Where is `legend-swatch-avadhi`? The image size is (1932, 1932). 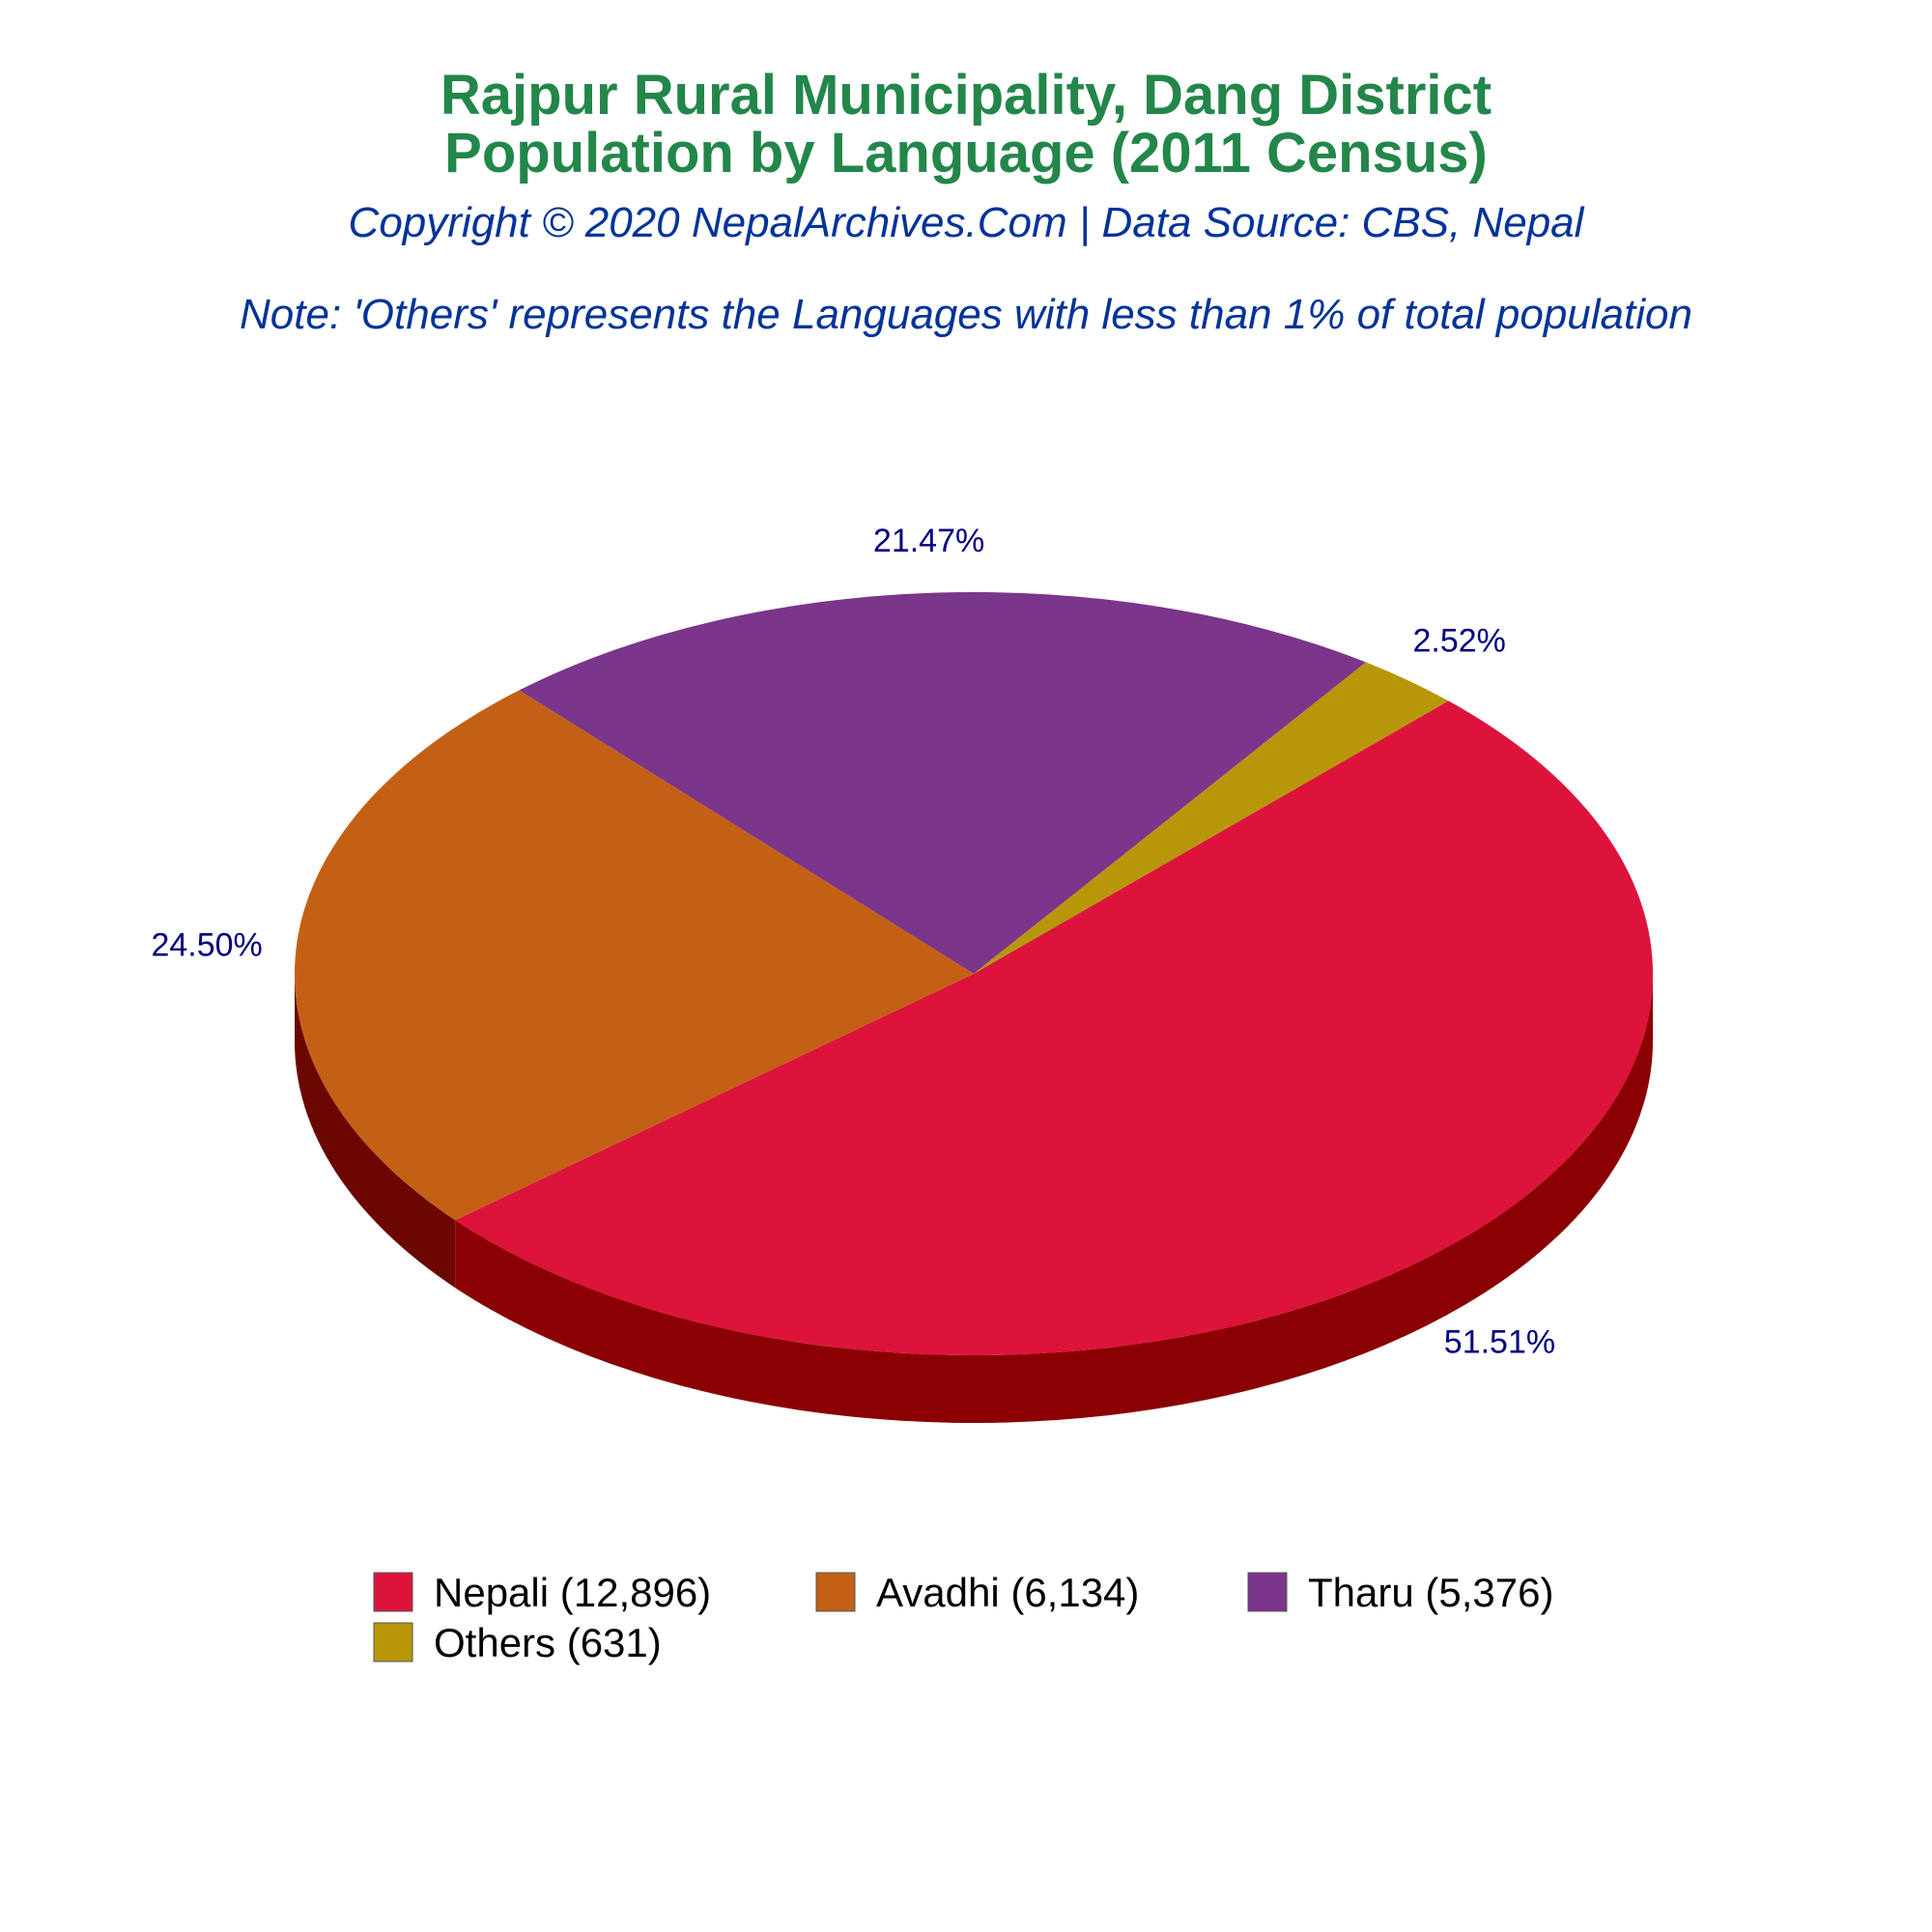
legend-swatch-avadhi is located at coordinates (835, 1592).